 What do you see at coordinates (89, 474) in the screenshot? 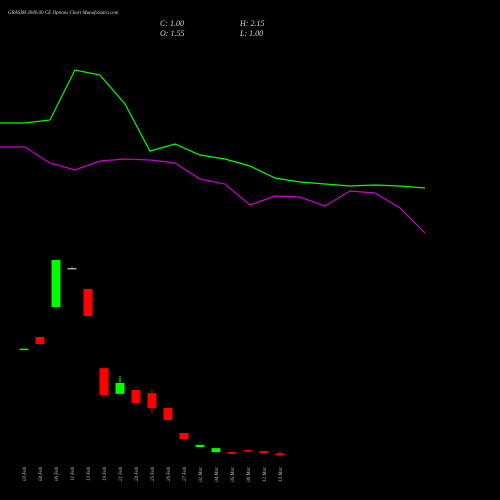
I see `x-tick-label: 13 Feb` at bounding box center [89, 474].